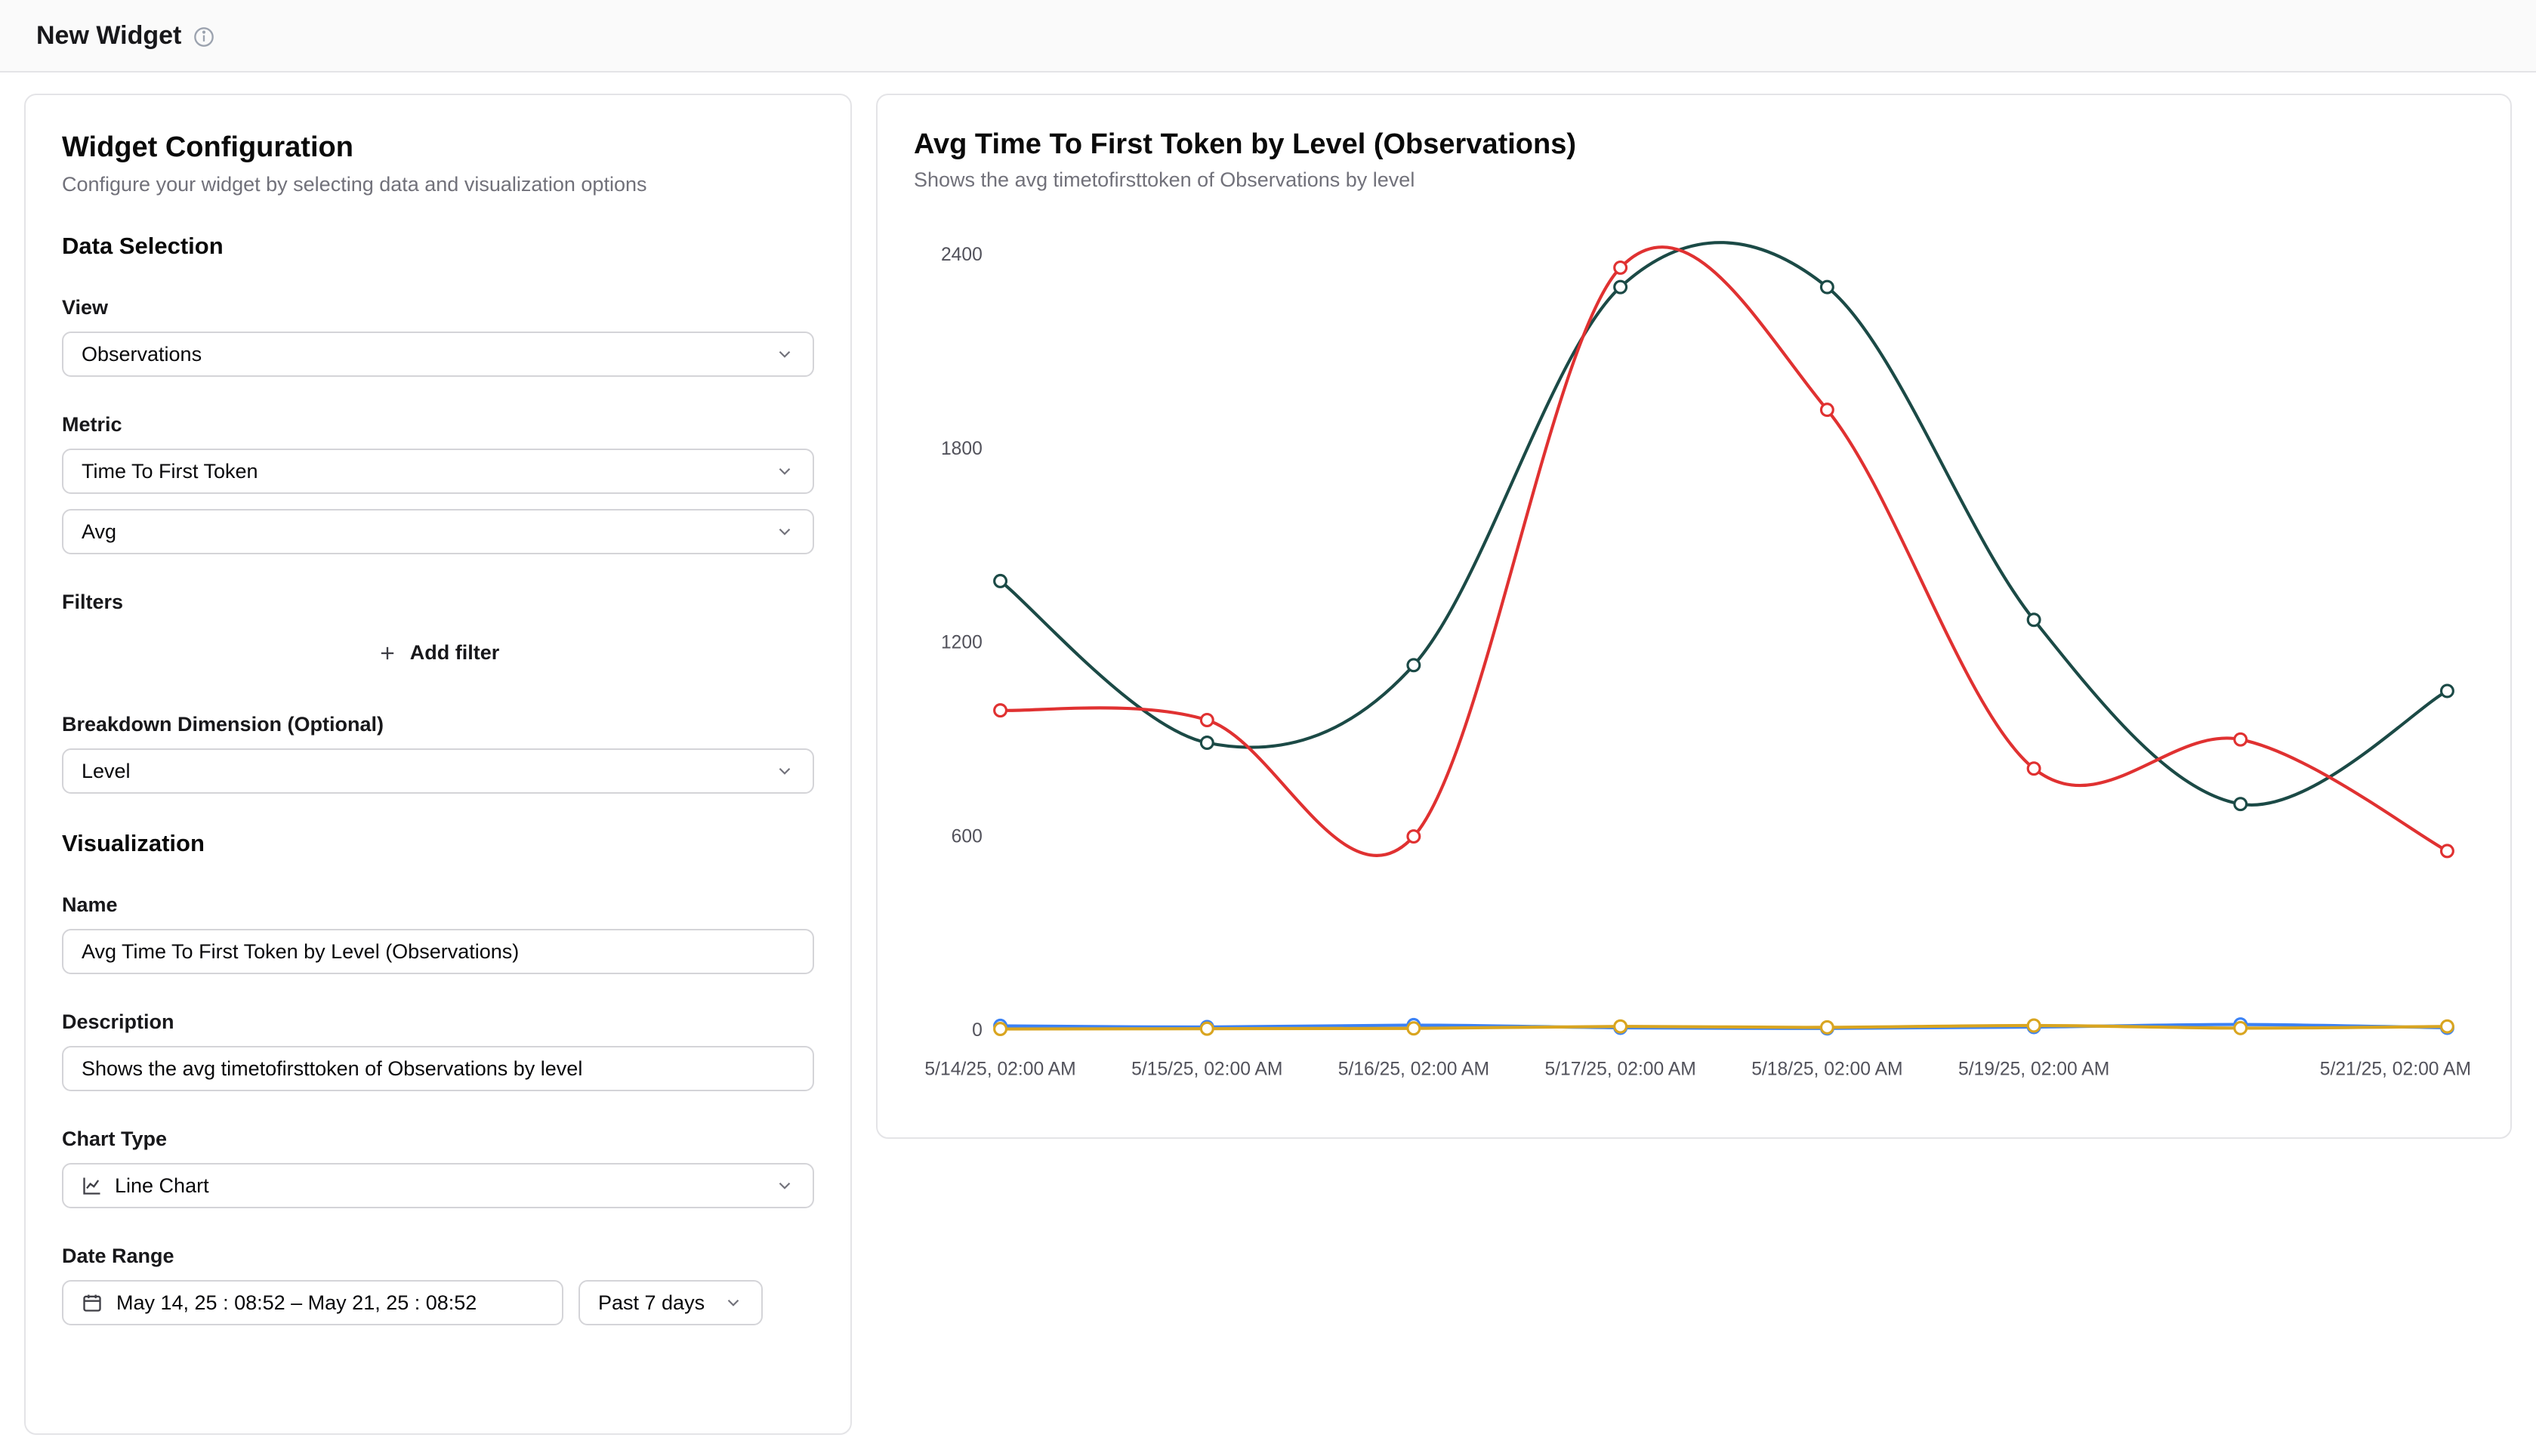 The image size is (2536, 1456). Describe the element at coordinates (455, 652) in the screenshot. I see `add-filter-label: Add filter` at that location.